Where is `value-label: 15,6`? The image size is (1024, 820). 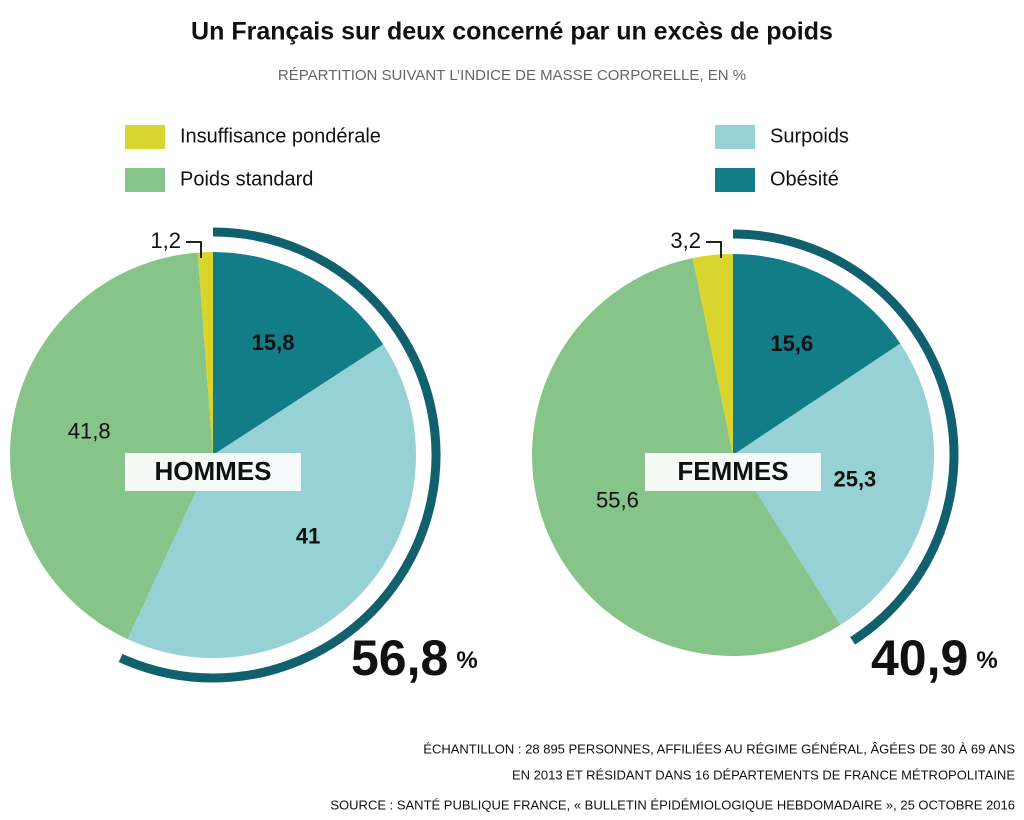
value-label: 15,6 is located at coordinates (791, 343).